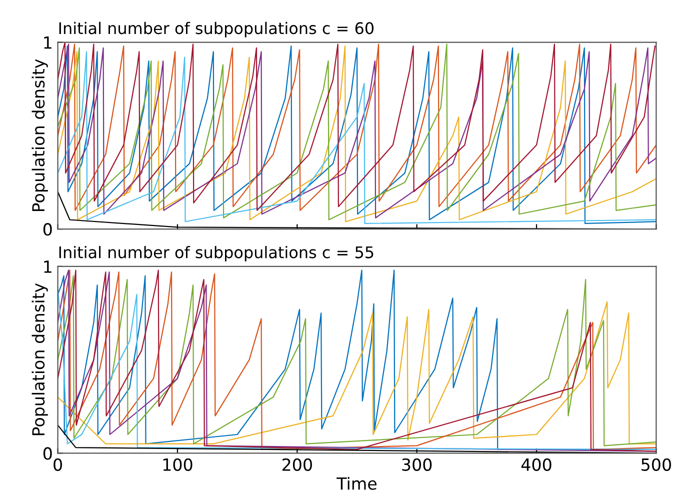 This screenshot has height=498, width=680. What do you see at coordinates (58, 464) in the screenshot?
I see `x-tick-label: 0` at bounding box center [58, 464].